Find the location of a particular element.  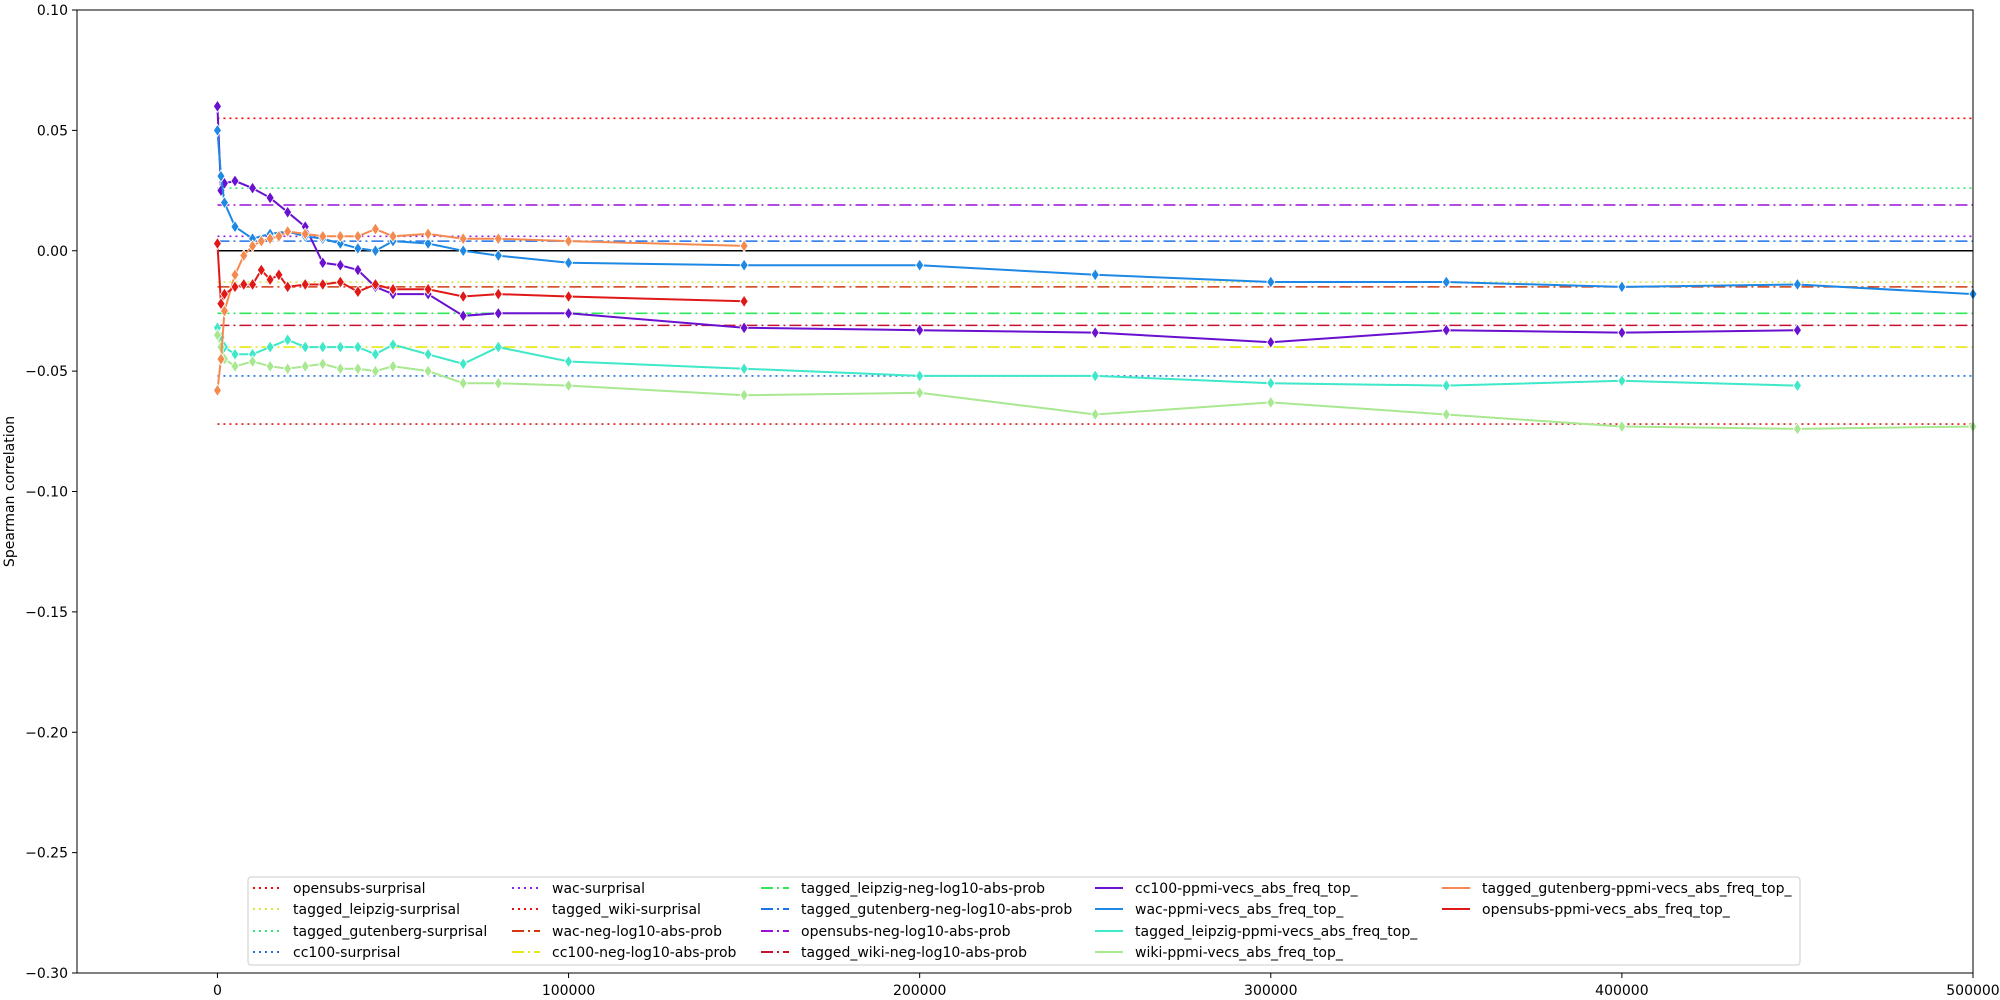

legend-label: tagged_gutenberg-surprisal is located at coordinates (390, 932).